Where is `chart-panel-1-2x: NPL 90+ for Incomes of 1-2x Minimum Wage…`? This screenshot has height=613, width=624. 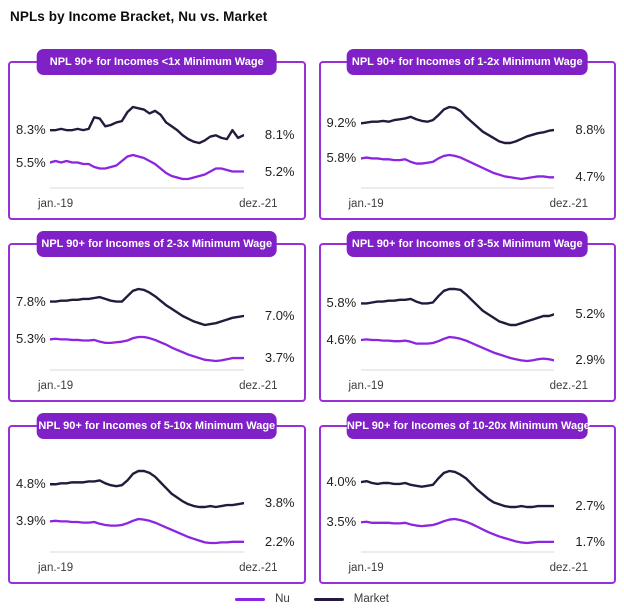 chart-panel-1-2x: NPL 90+ for Incomes of 1-2x Minimum Wage… is located at coordinates (467, 134).